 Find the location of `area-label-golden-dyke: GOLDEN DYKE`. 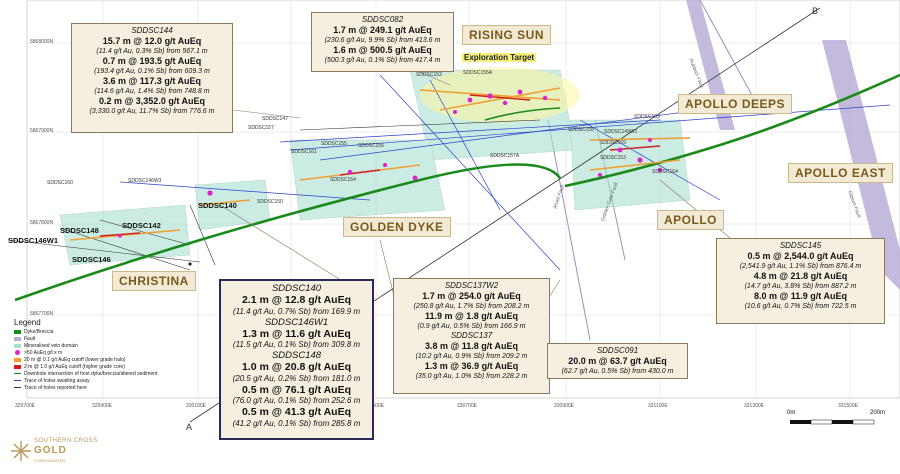

area-label-golden-dyke: GOLDEN DYKE is located at coordinates (397, 227).